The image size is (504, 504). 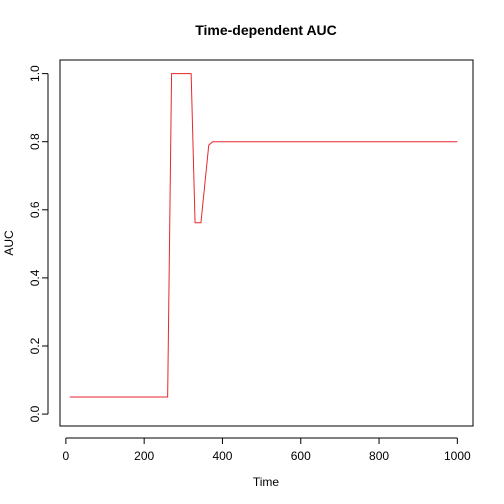 What do you see at coordinates (35, 209) in the screenshot?
I see `y-tick-label: 0.6` at bounding box center [35, 209].